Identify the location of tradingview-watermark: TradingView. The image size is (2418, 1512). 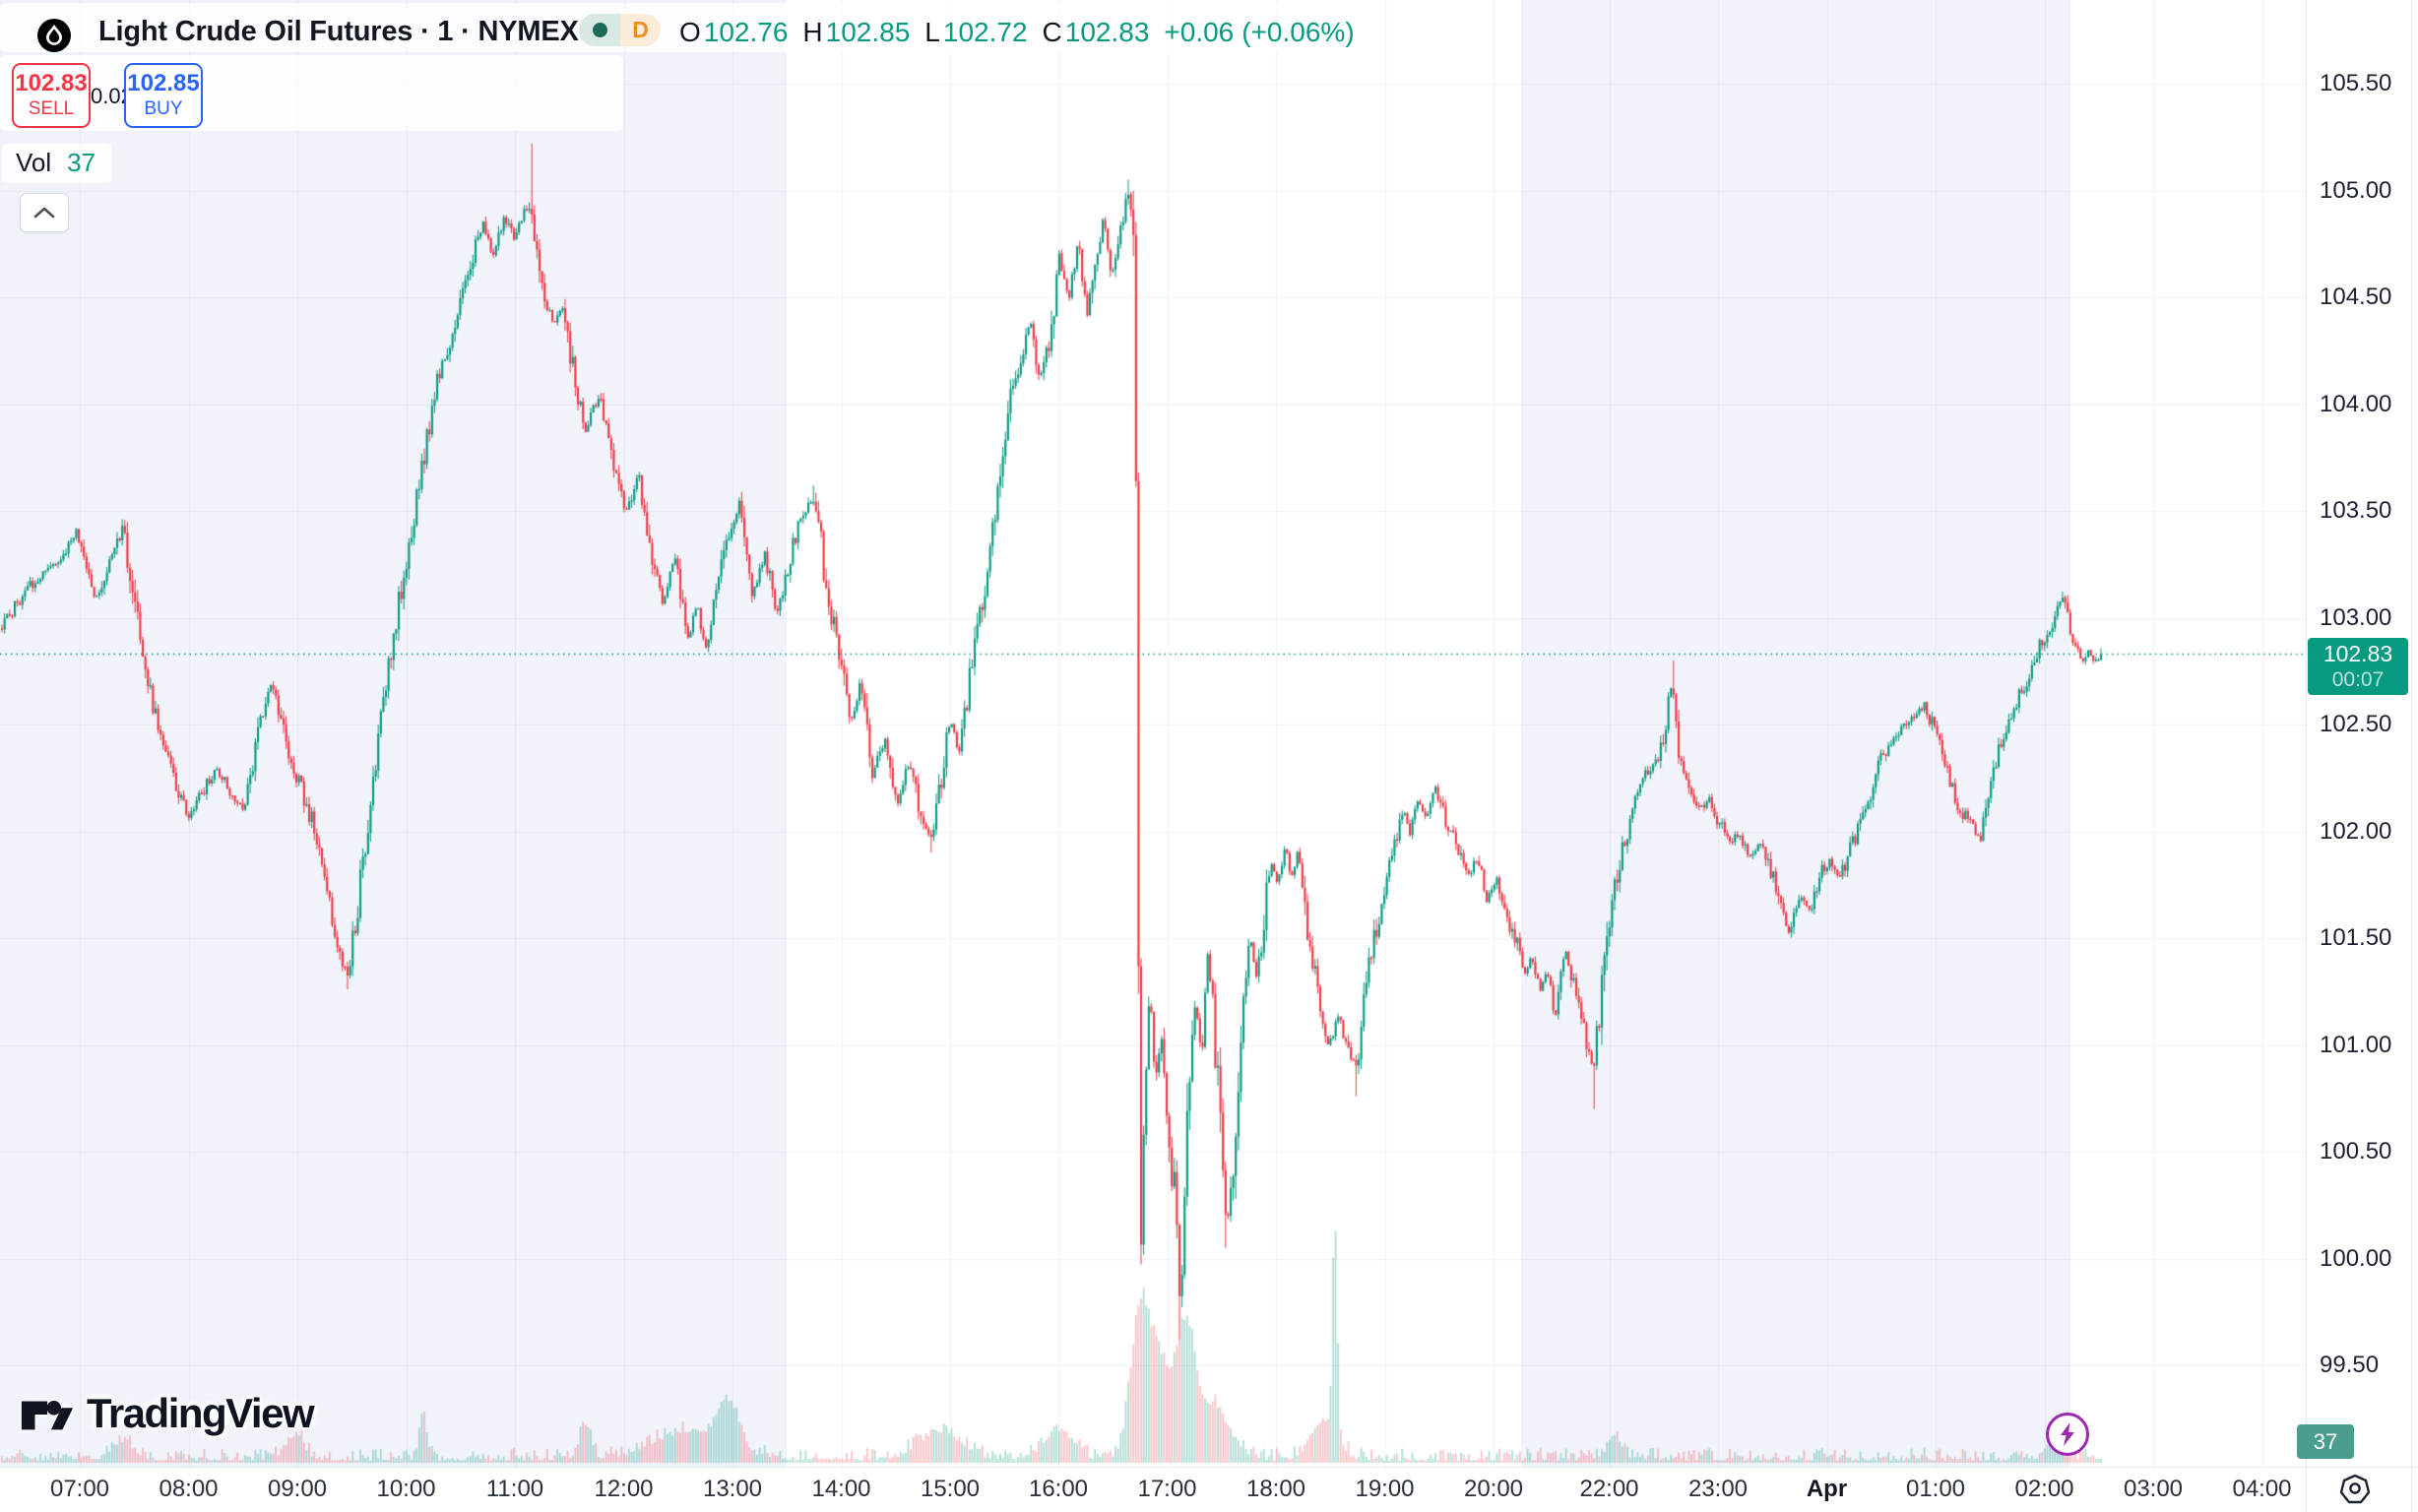
(167, 1413).